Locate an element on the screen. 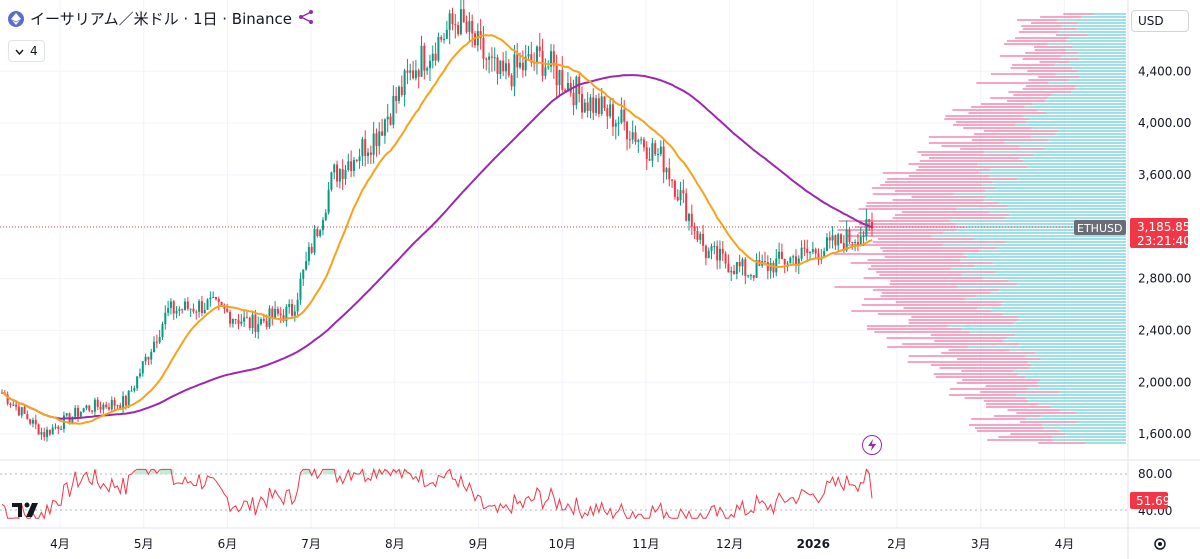 The height and width of the screenshot is (559, 1200). price-tick: 4,000.00 is located at coordinates (1164, 123).